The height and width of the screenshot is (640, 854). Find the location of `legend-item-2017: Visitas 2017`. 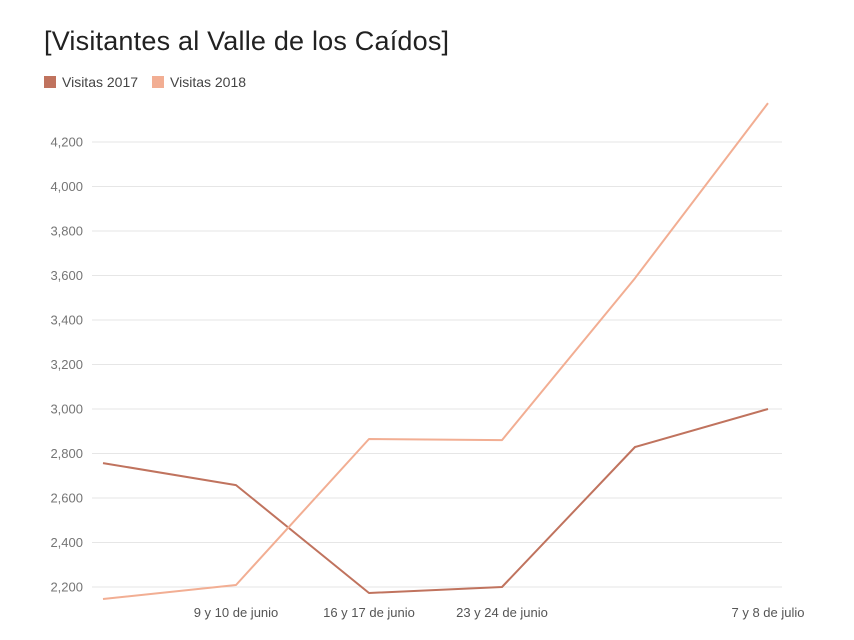

legend-item-2017: Visitas 2017 is located at coordinates (91, 82).